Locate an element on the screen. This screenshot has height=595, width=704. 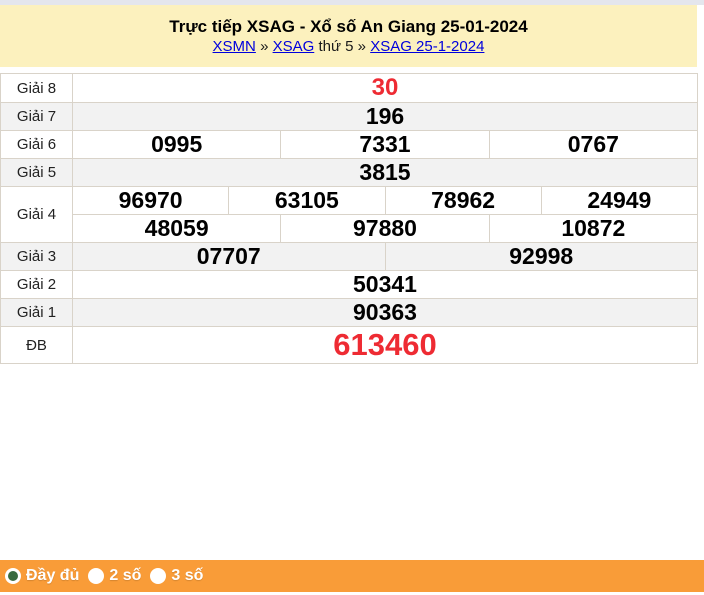
prize-row: Giải 3 07707 92998 is located at coordinates (349, 257).